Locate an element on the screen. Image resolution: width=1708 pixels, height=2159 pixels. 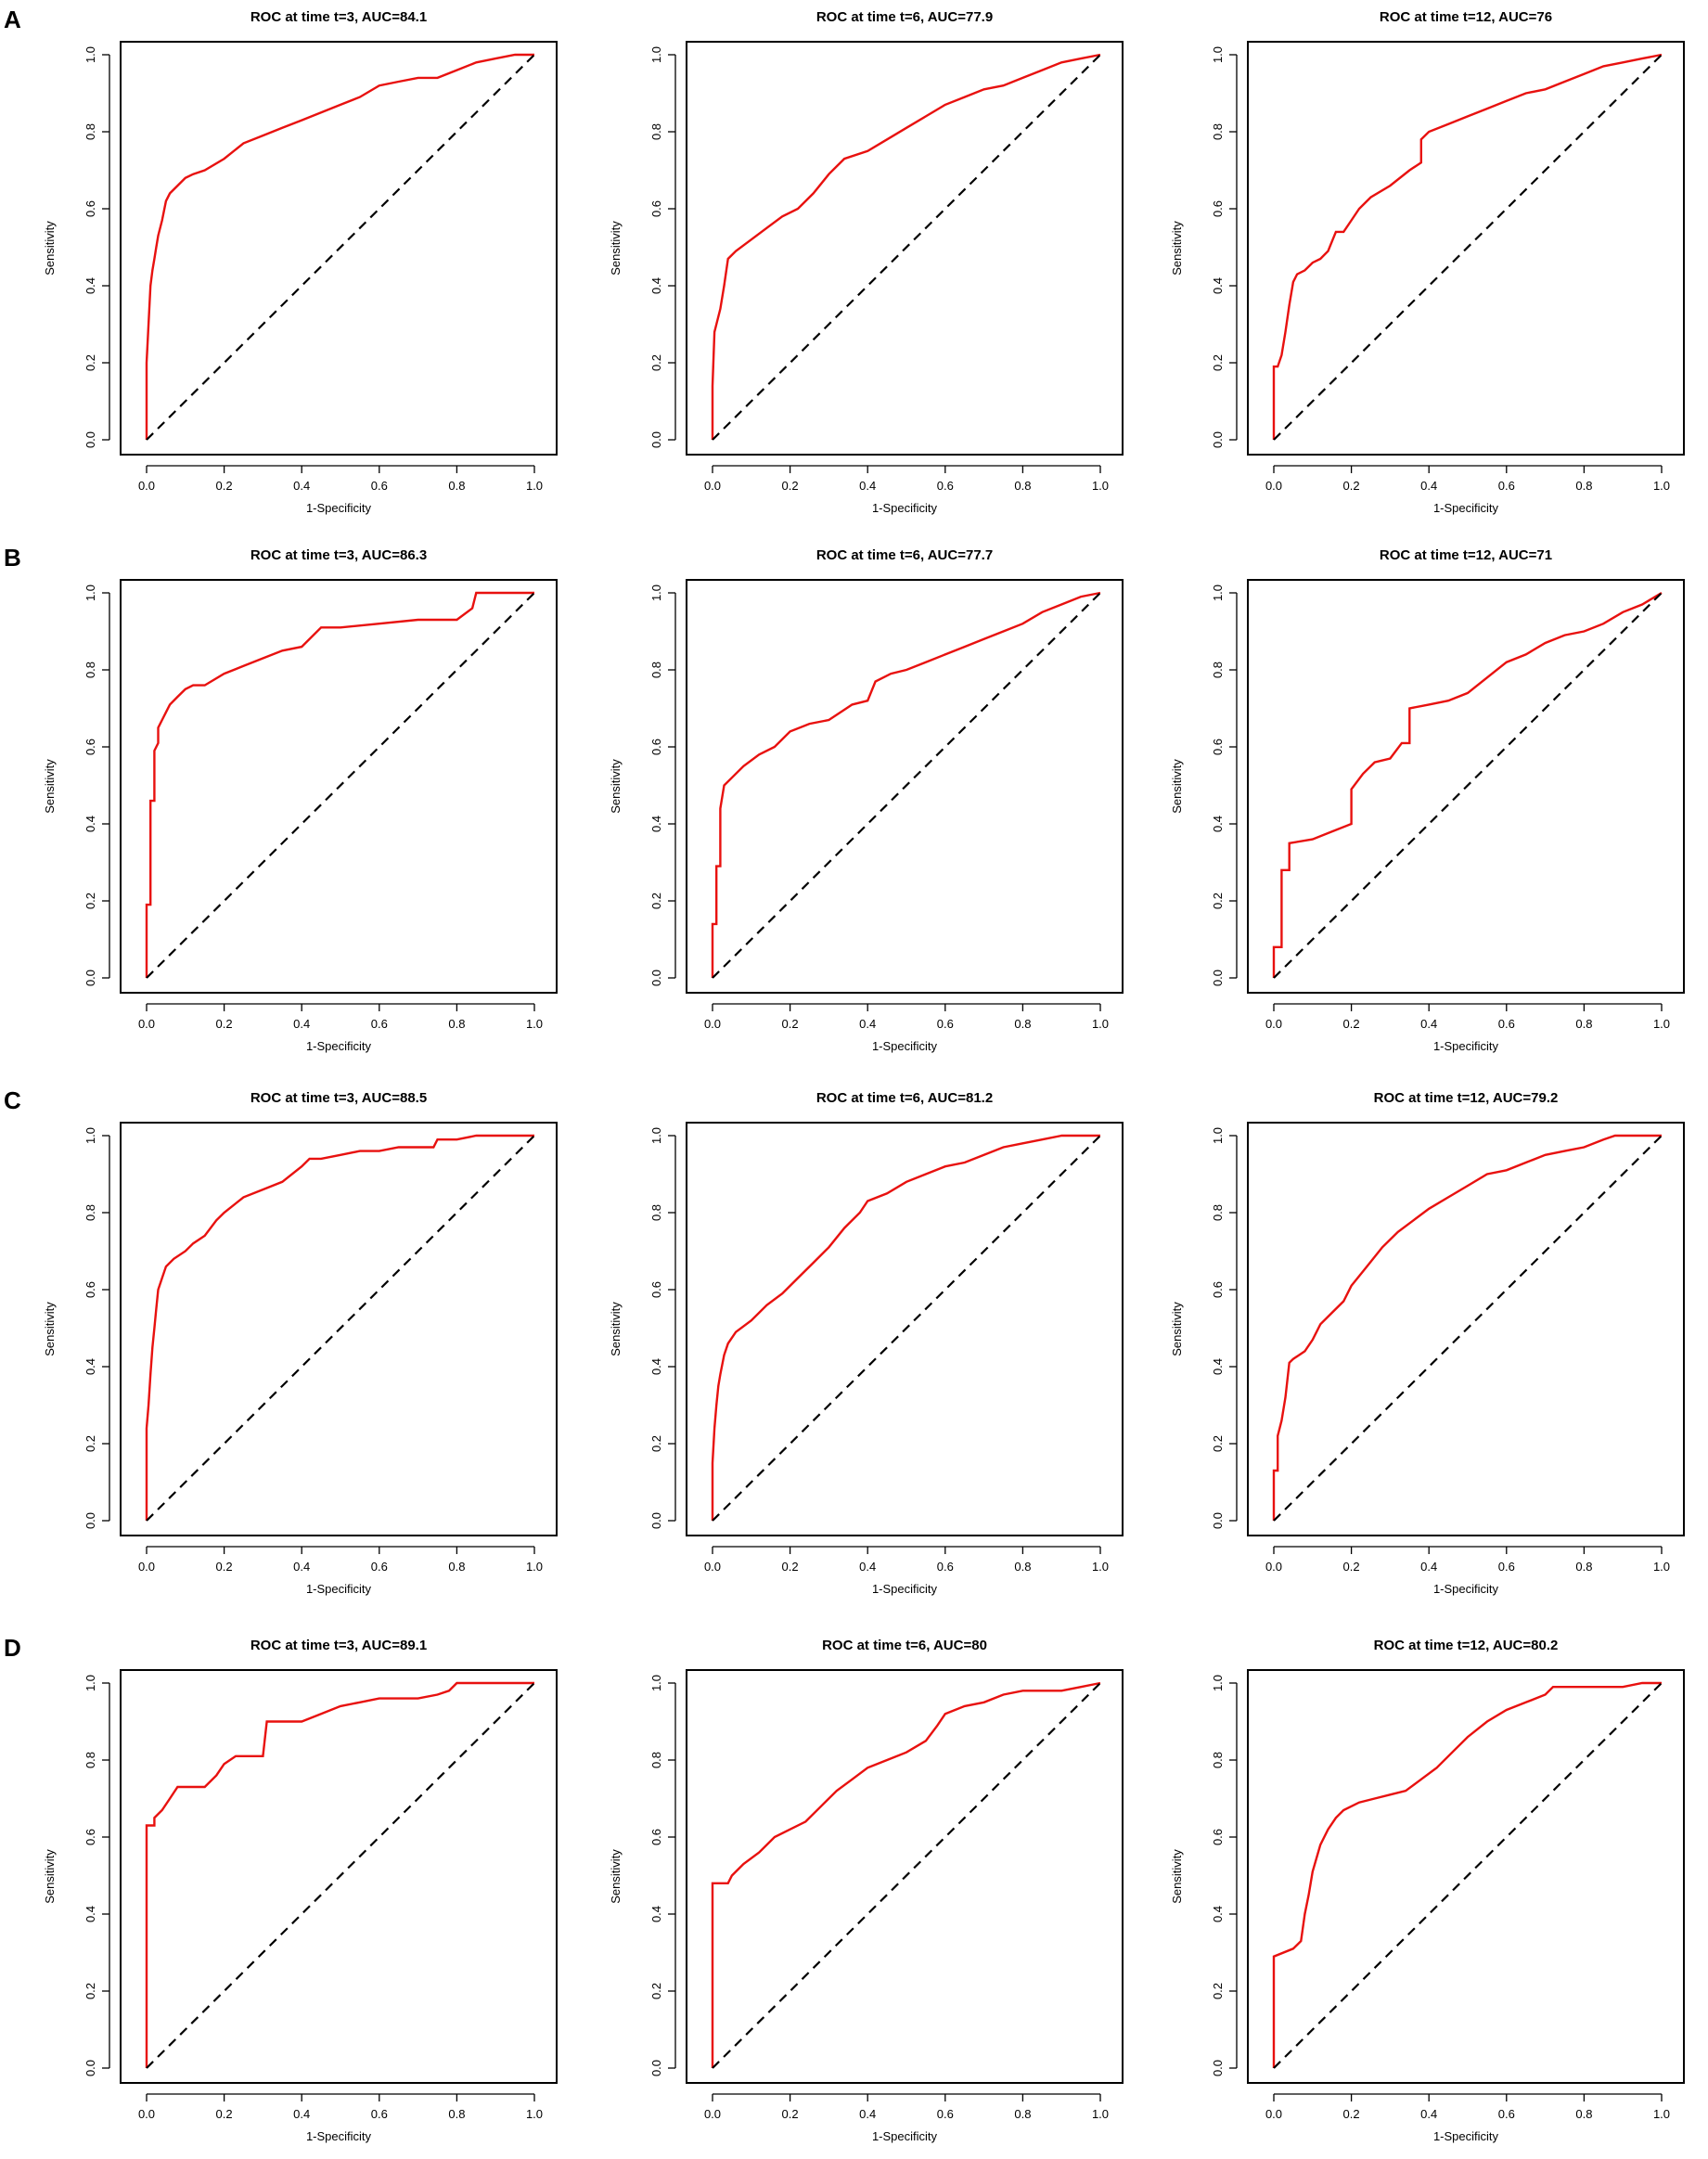
chart-title: ROC at time t=6, AUC=80 is located at coordinates (904, 1645).